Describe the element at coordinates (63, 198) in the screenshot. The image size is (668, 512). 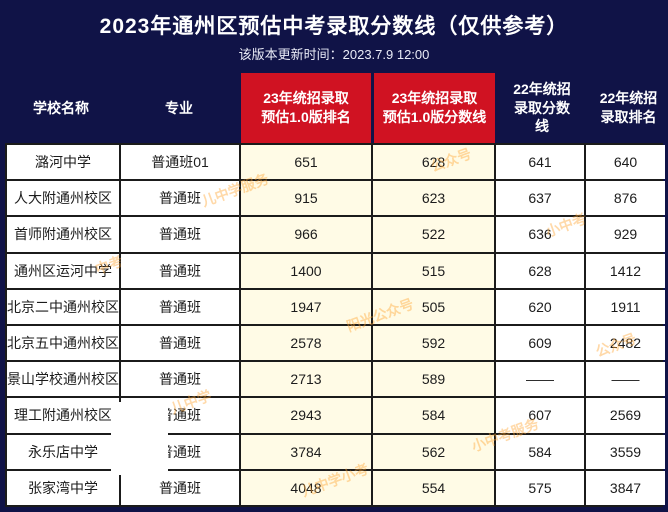
I see `school-name-cell: 人大附通州校区` at that location.